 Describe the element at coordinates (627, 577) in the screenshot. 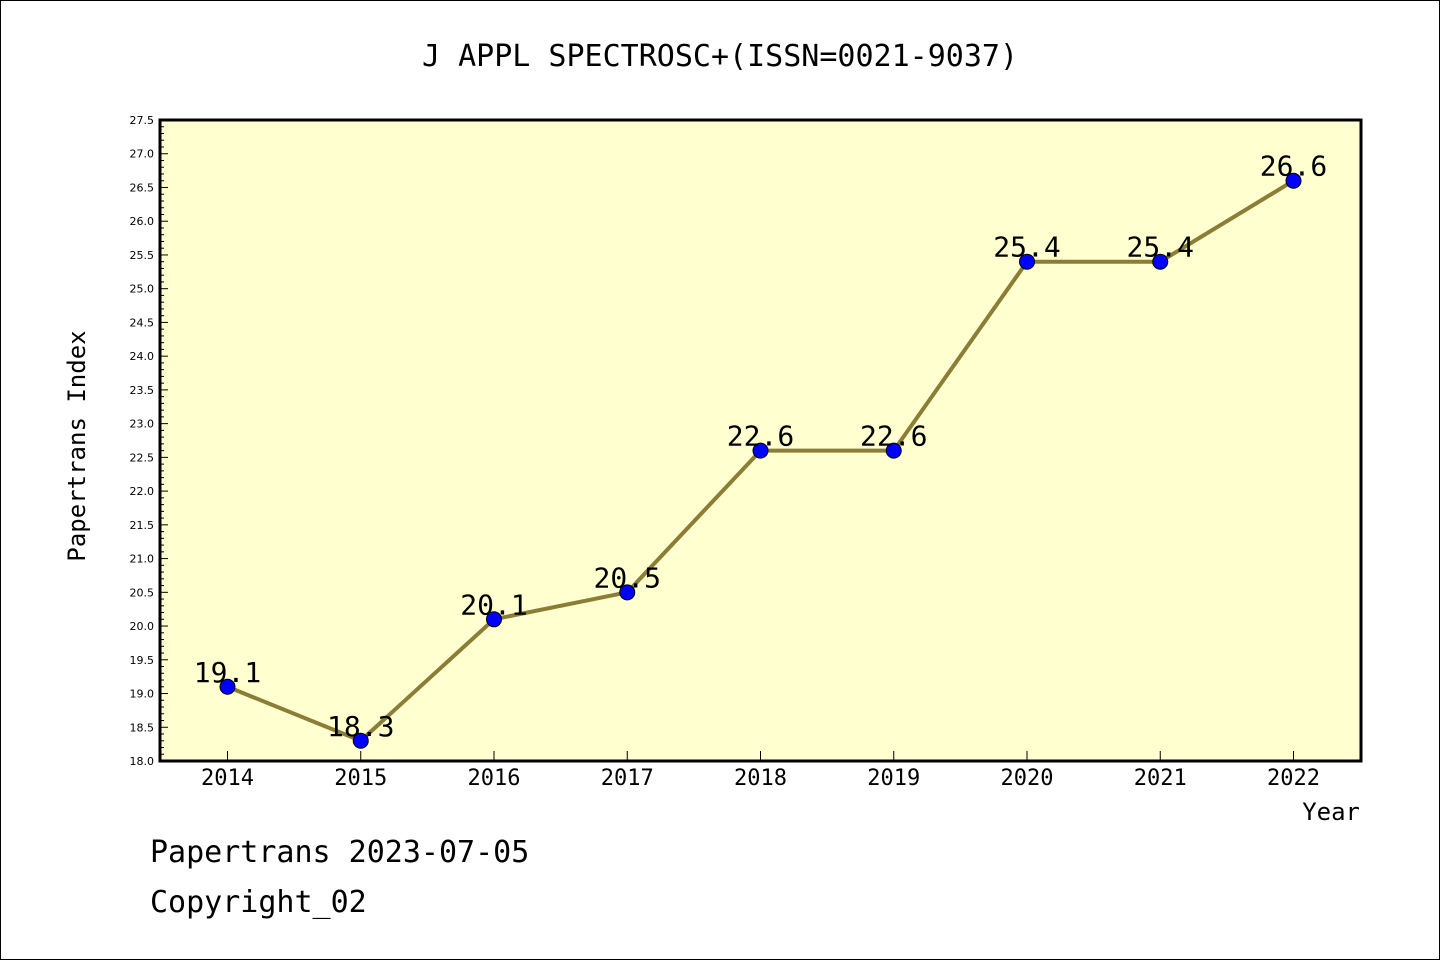

I see `data-label: 20.5` at that location.